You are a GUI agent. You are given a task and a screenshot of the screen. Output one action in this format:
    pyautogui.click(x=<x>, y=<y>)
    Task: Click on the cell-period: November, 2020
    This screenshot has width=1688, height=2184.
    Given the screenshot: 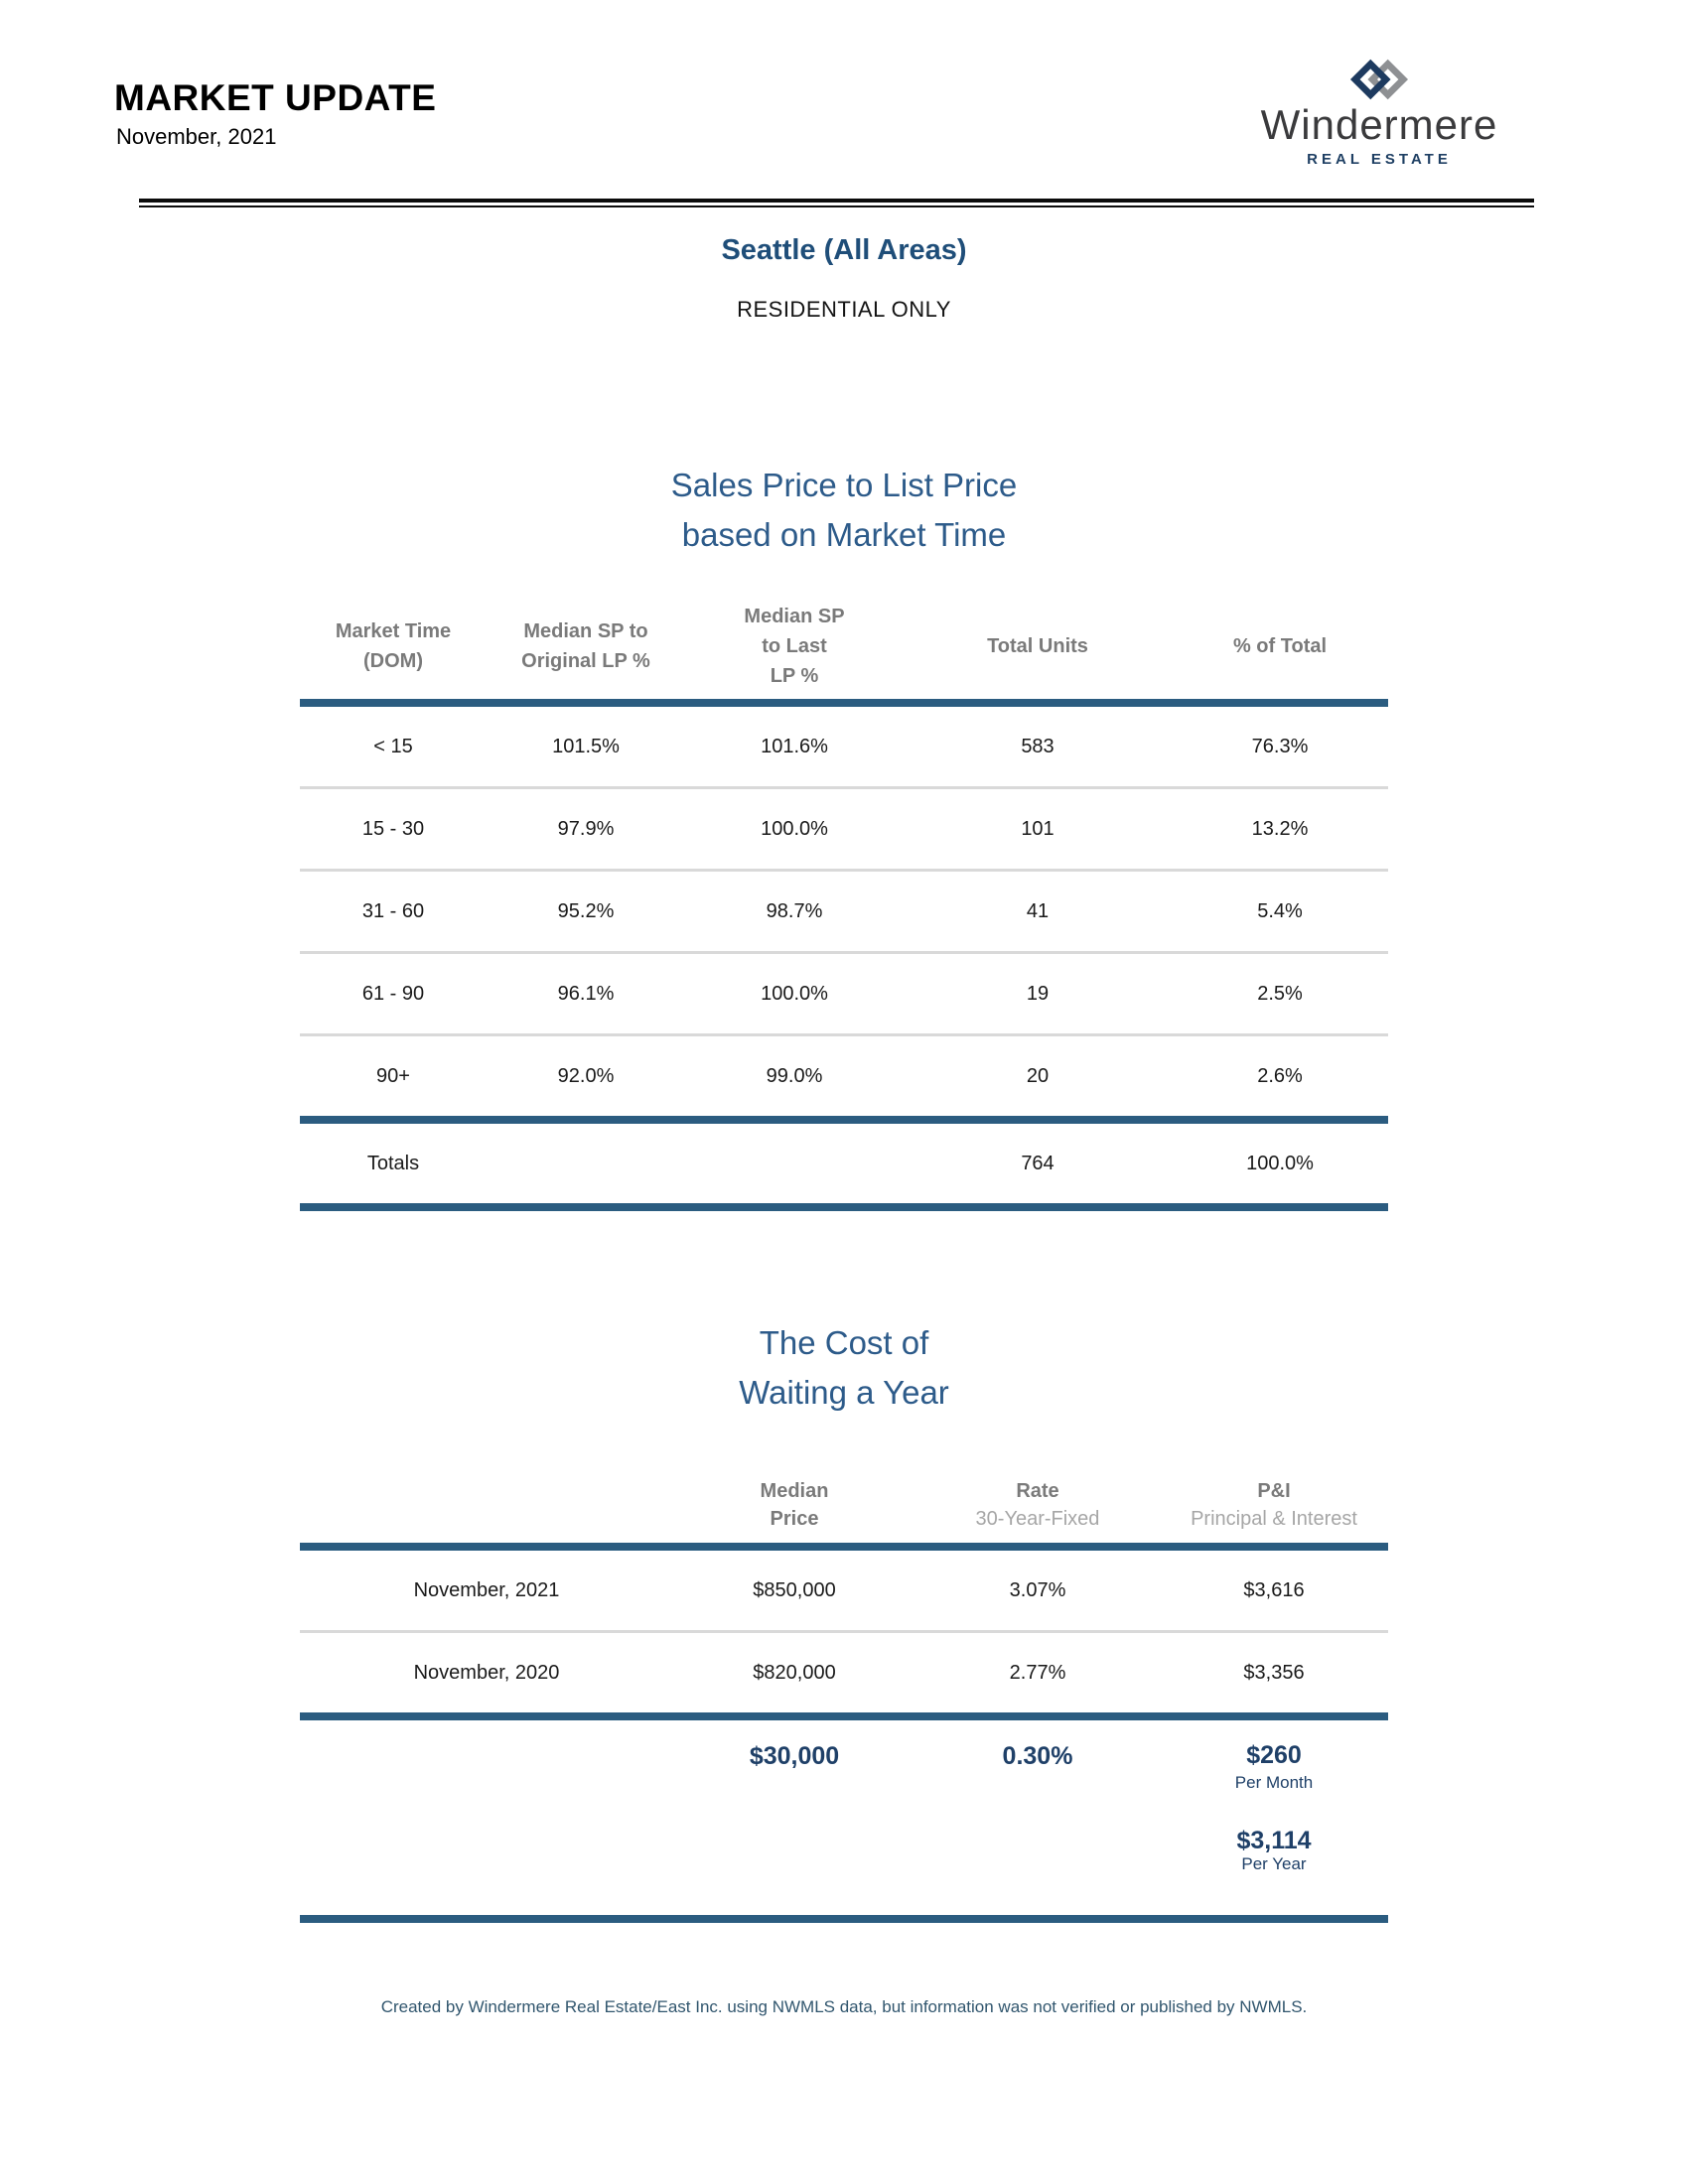 What is the action you would take?
    pyautogui.click(x=486, y=1672)
    